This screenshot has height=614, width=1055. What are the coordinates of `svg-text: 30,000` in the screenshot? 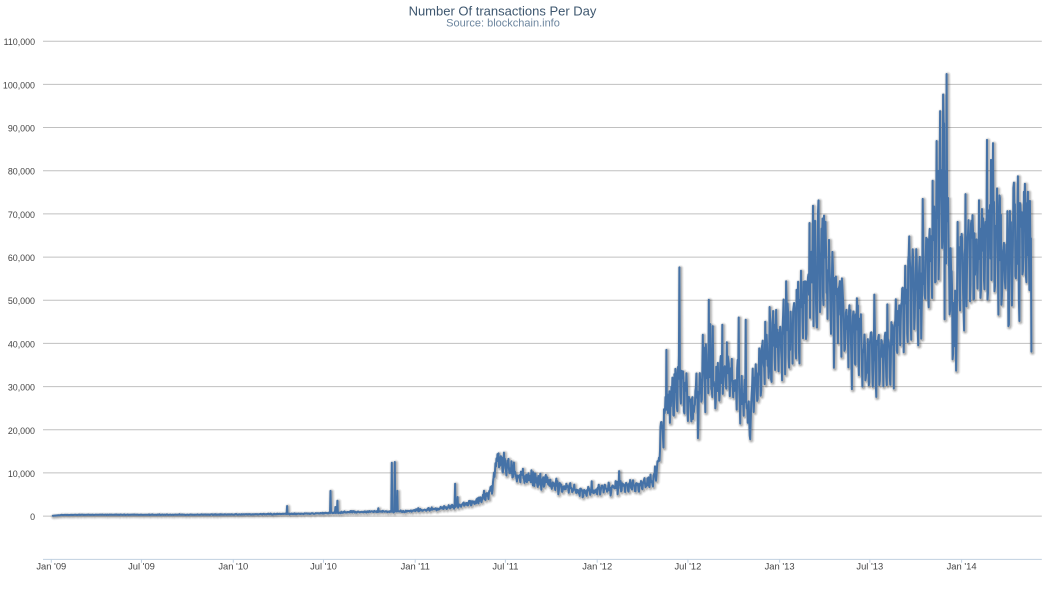 It's located at (21, 388).